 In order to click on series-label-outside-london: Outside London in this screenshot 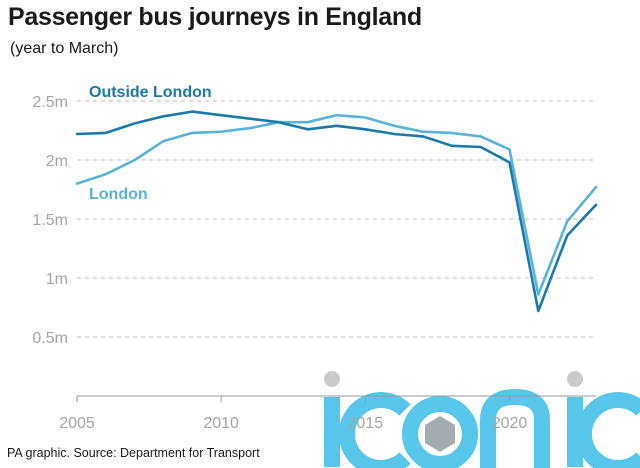, I will do `click(150, 92)`.